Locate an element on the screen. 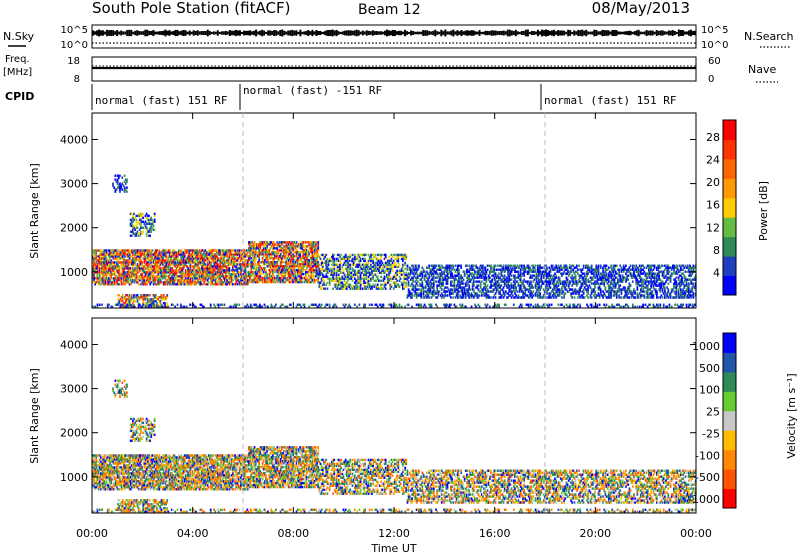 The width and height of the screenshot is (800, 554). sky-tick-top: 10^5 is located at coordinates (74, 30).